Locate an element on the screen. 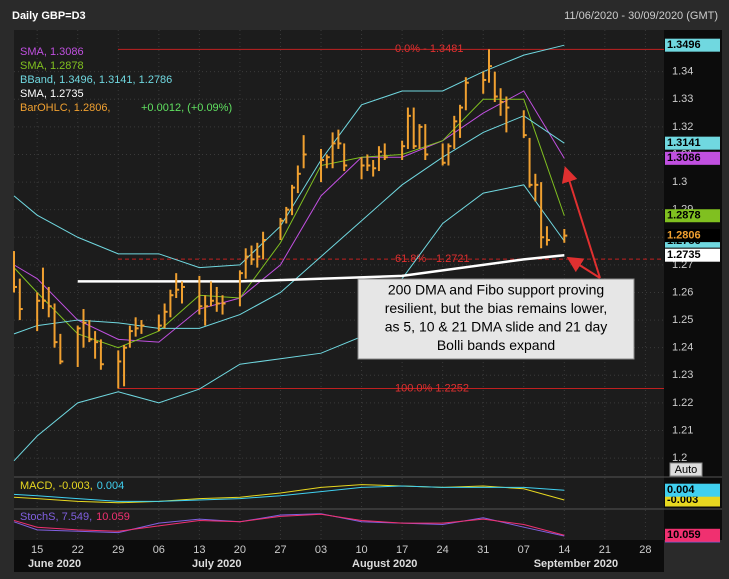  fib-label: 0.0% - 1.3481 is located at coordinates (429, 49).